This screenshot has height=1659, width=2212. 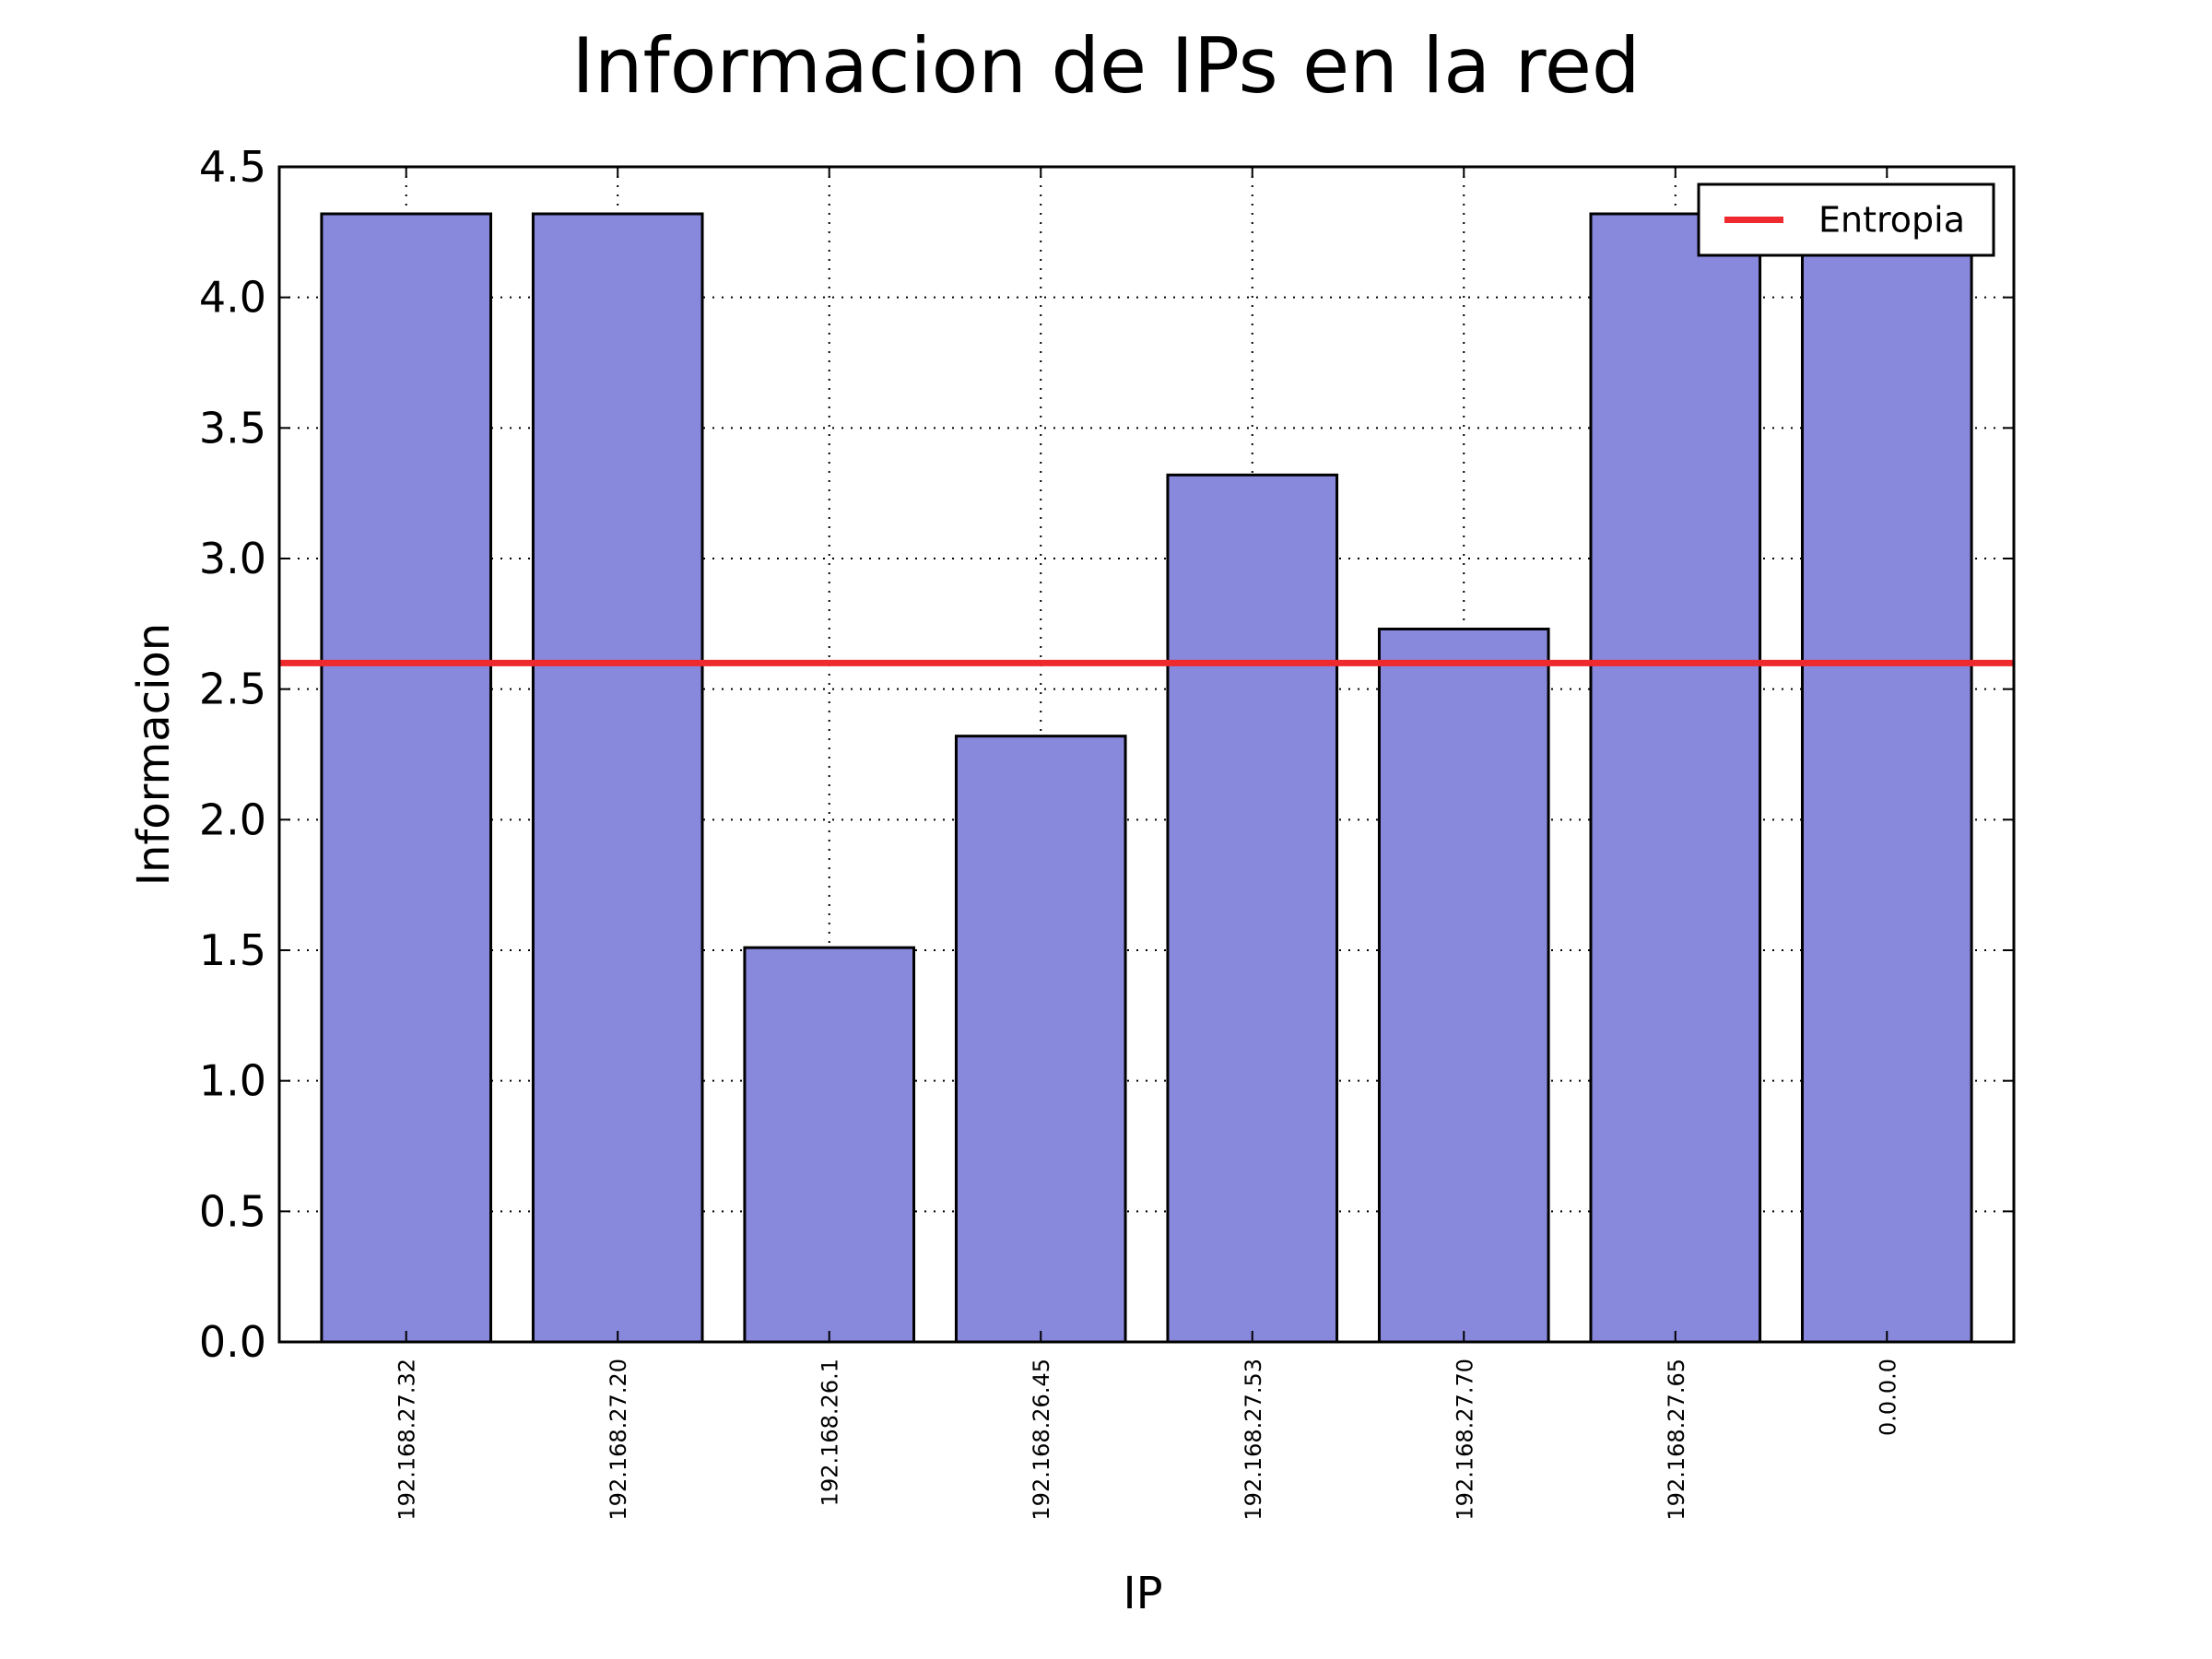 What do you see at coordinates (1041, 1440) in the screenshot?
I see `x-tick-label: 192.168.26.45` at bounding box center [1041, 1440].